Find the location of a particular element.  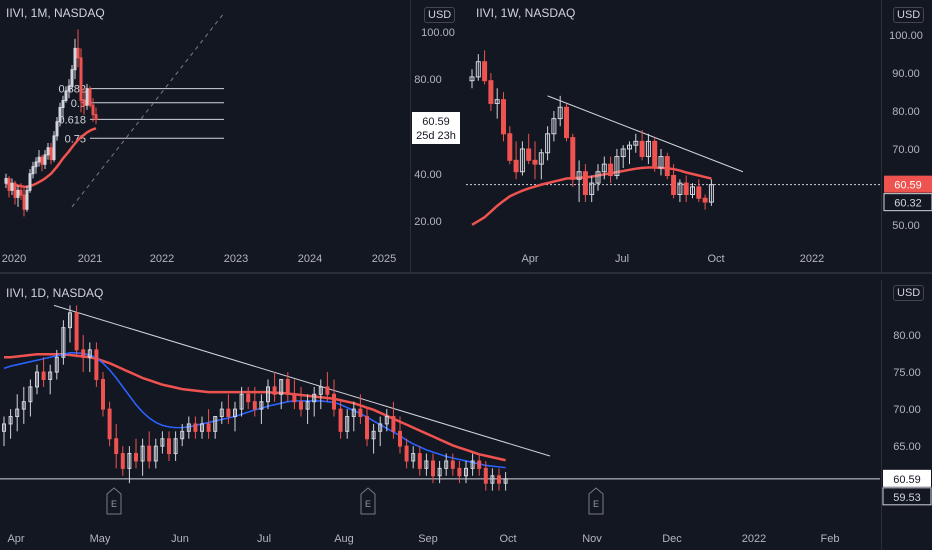

weekly-y-tick-label: 90.00 is located at coordinates (906, 74).